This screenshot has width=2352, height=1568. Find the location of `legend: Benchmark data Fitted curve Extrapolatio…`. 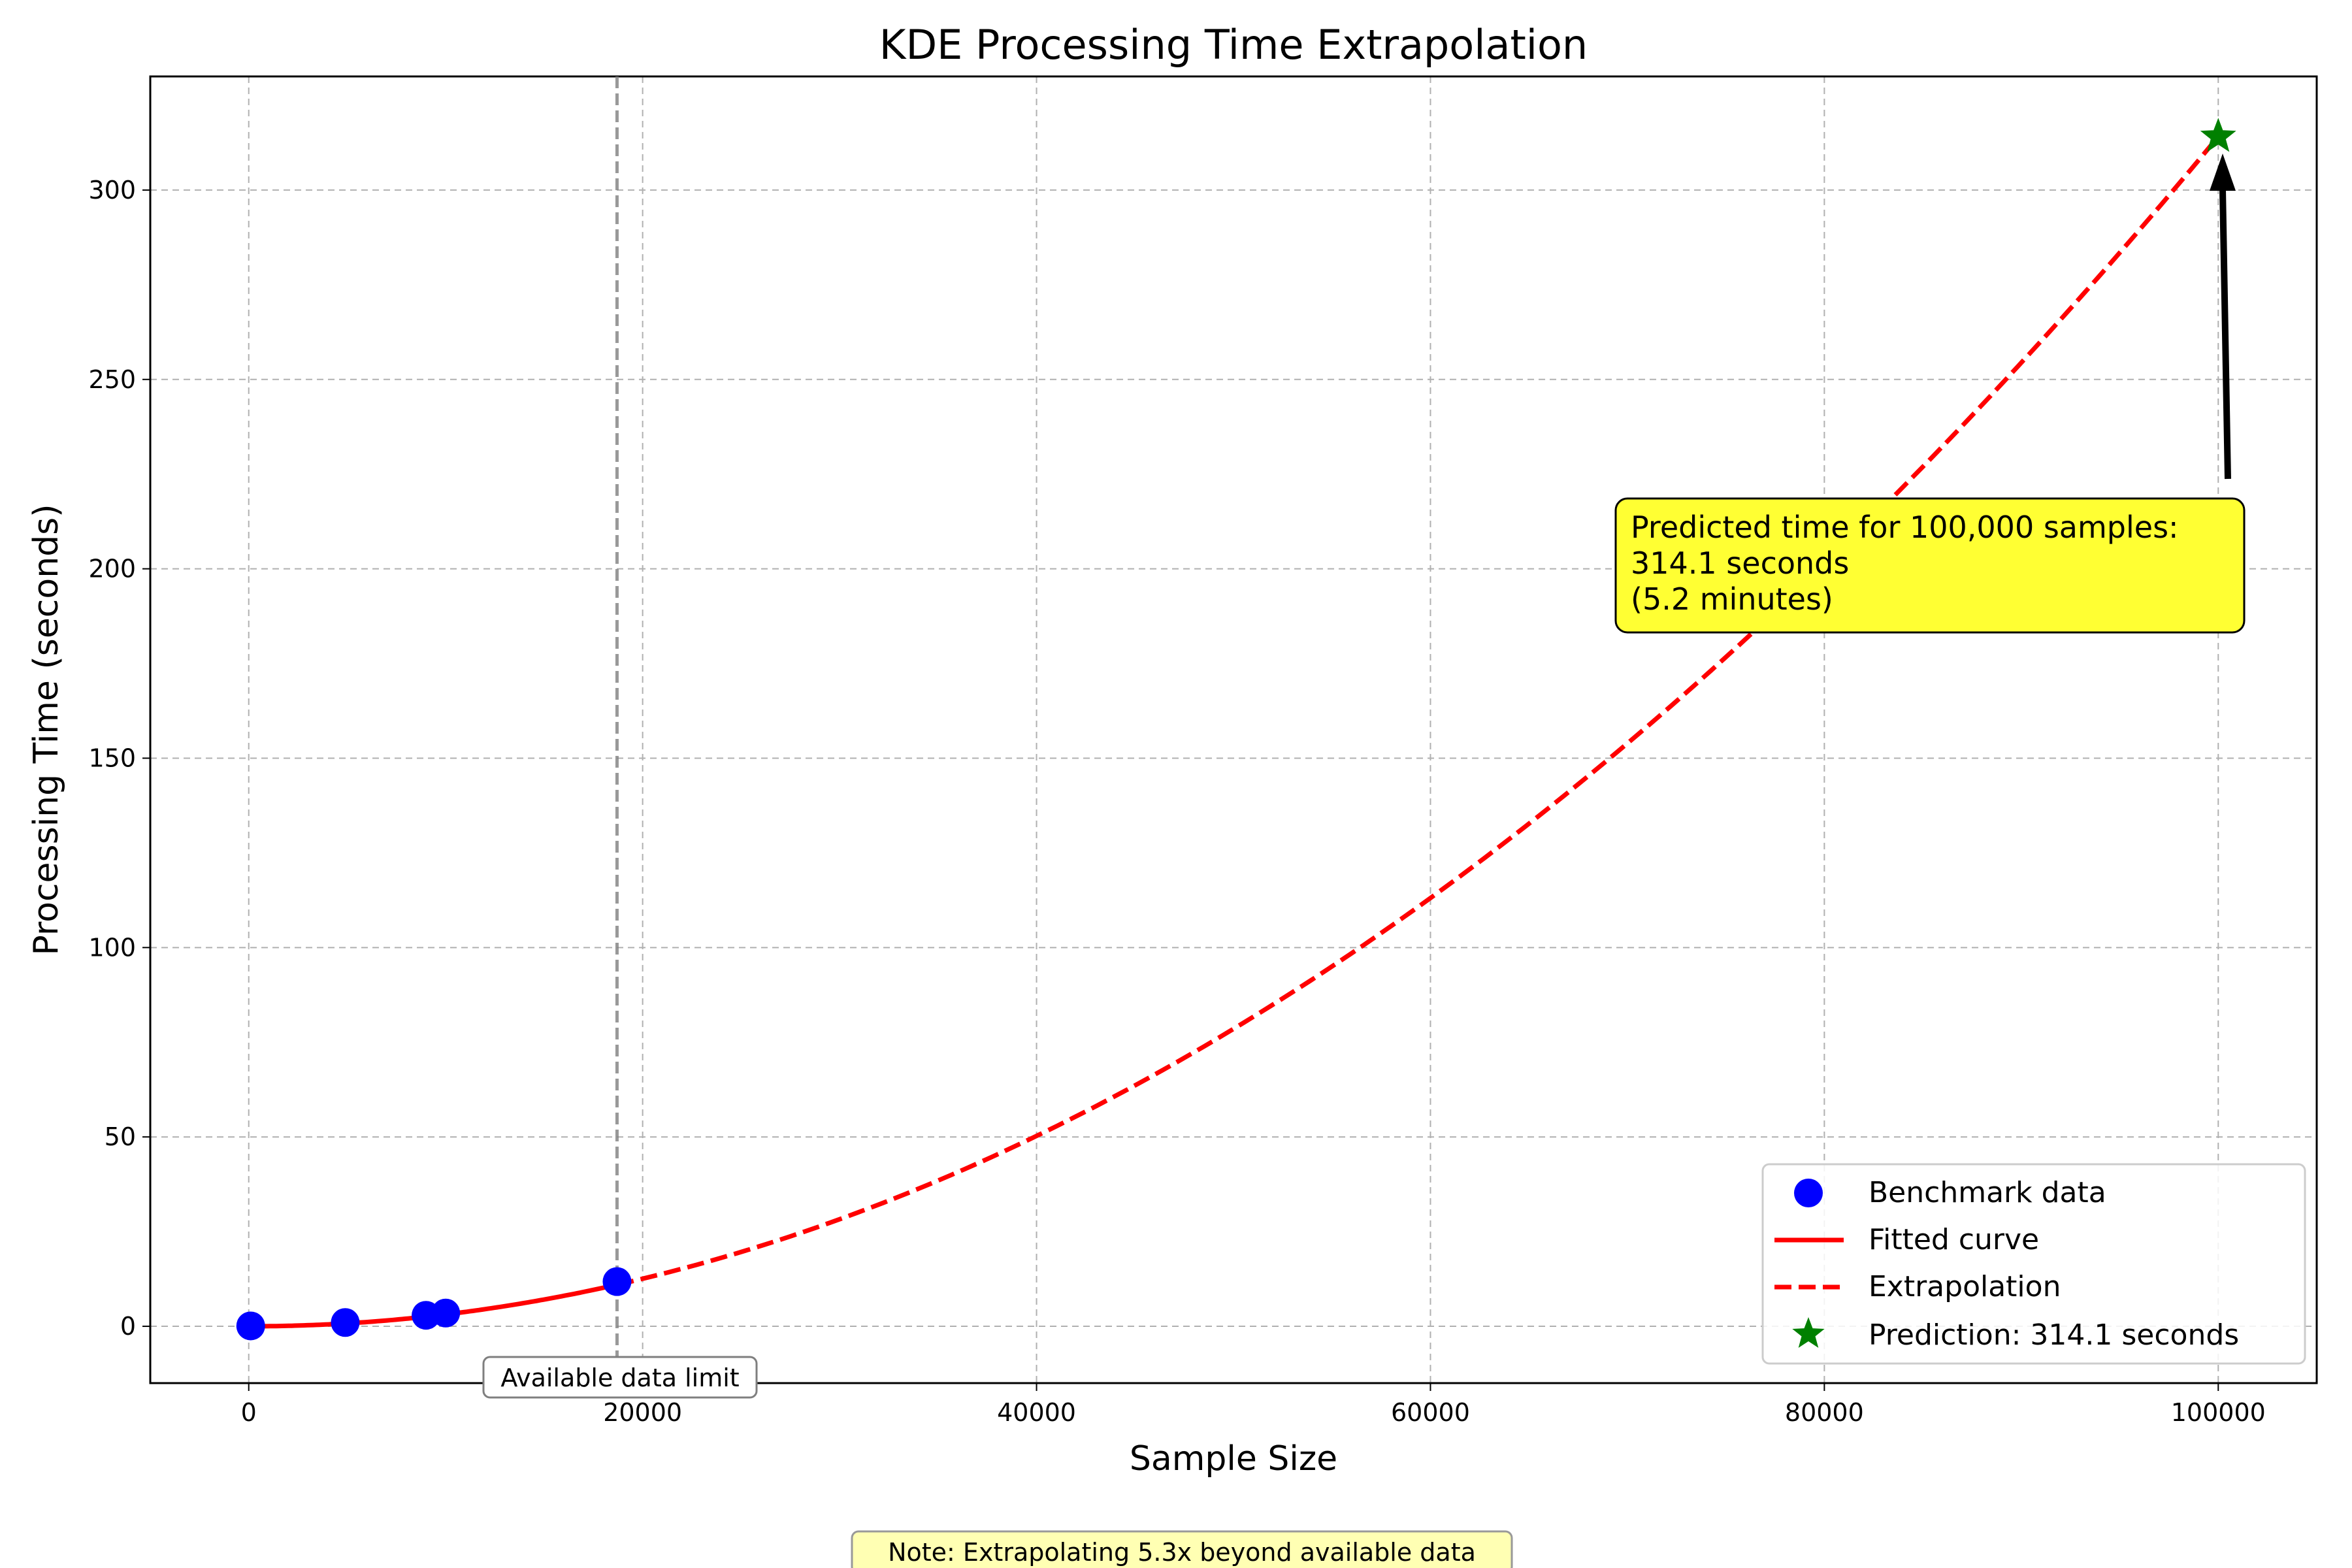

legend: Benchmark data Fitted curve Extrapolatio… is located at coordinates (2033, 1264).